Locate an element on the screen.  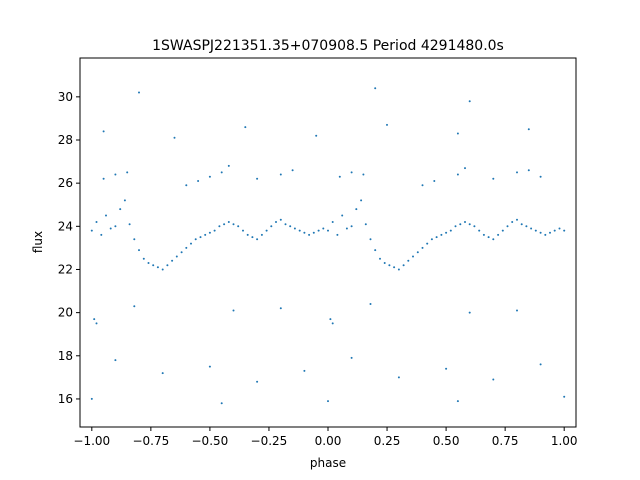
x-tick-label: −0.50 is located at coordinates (210, 441).